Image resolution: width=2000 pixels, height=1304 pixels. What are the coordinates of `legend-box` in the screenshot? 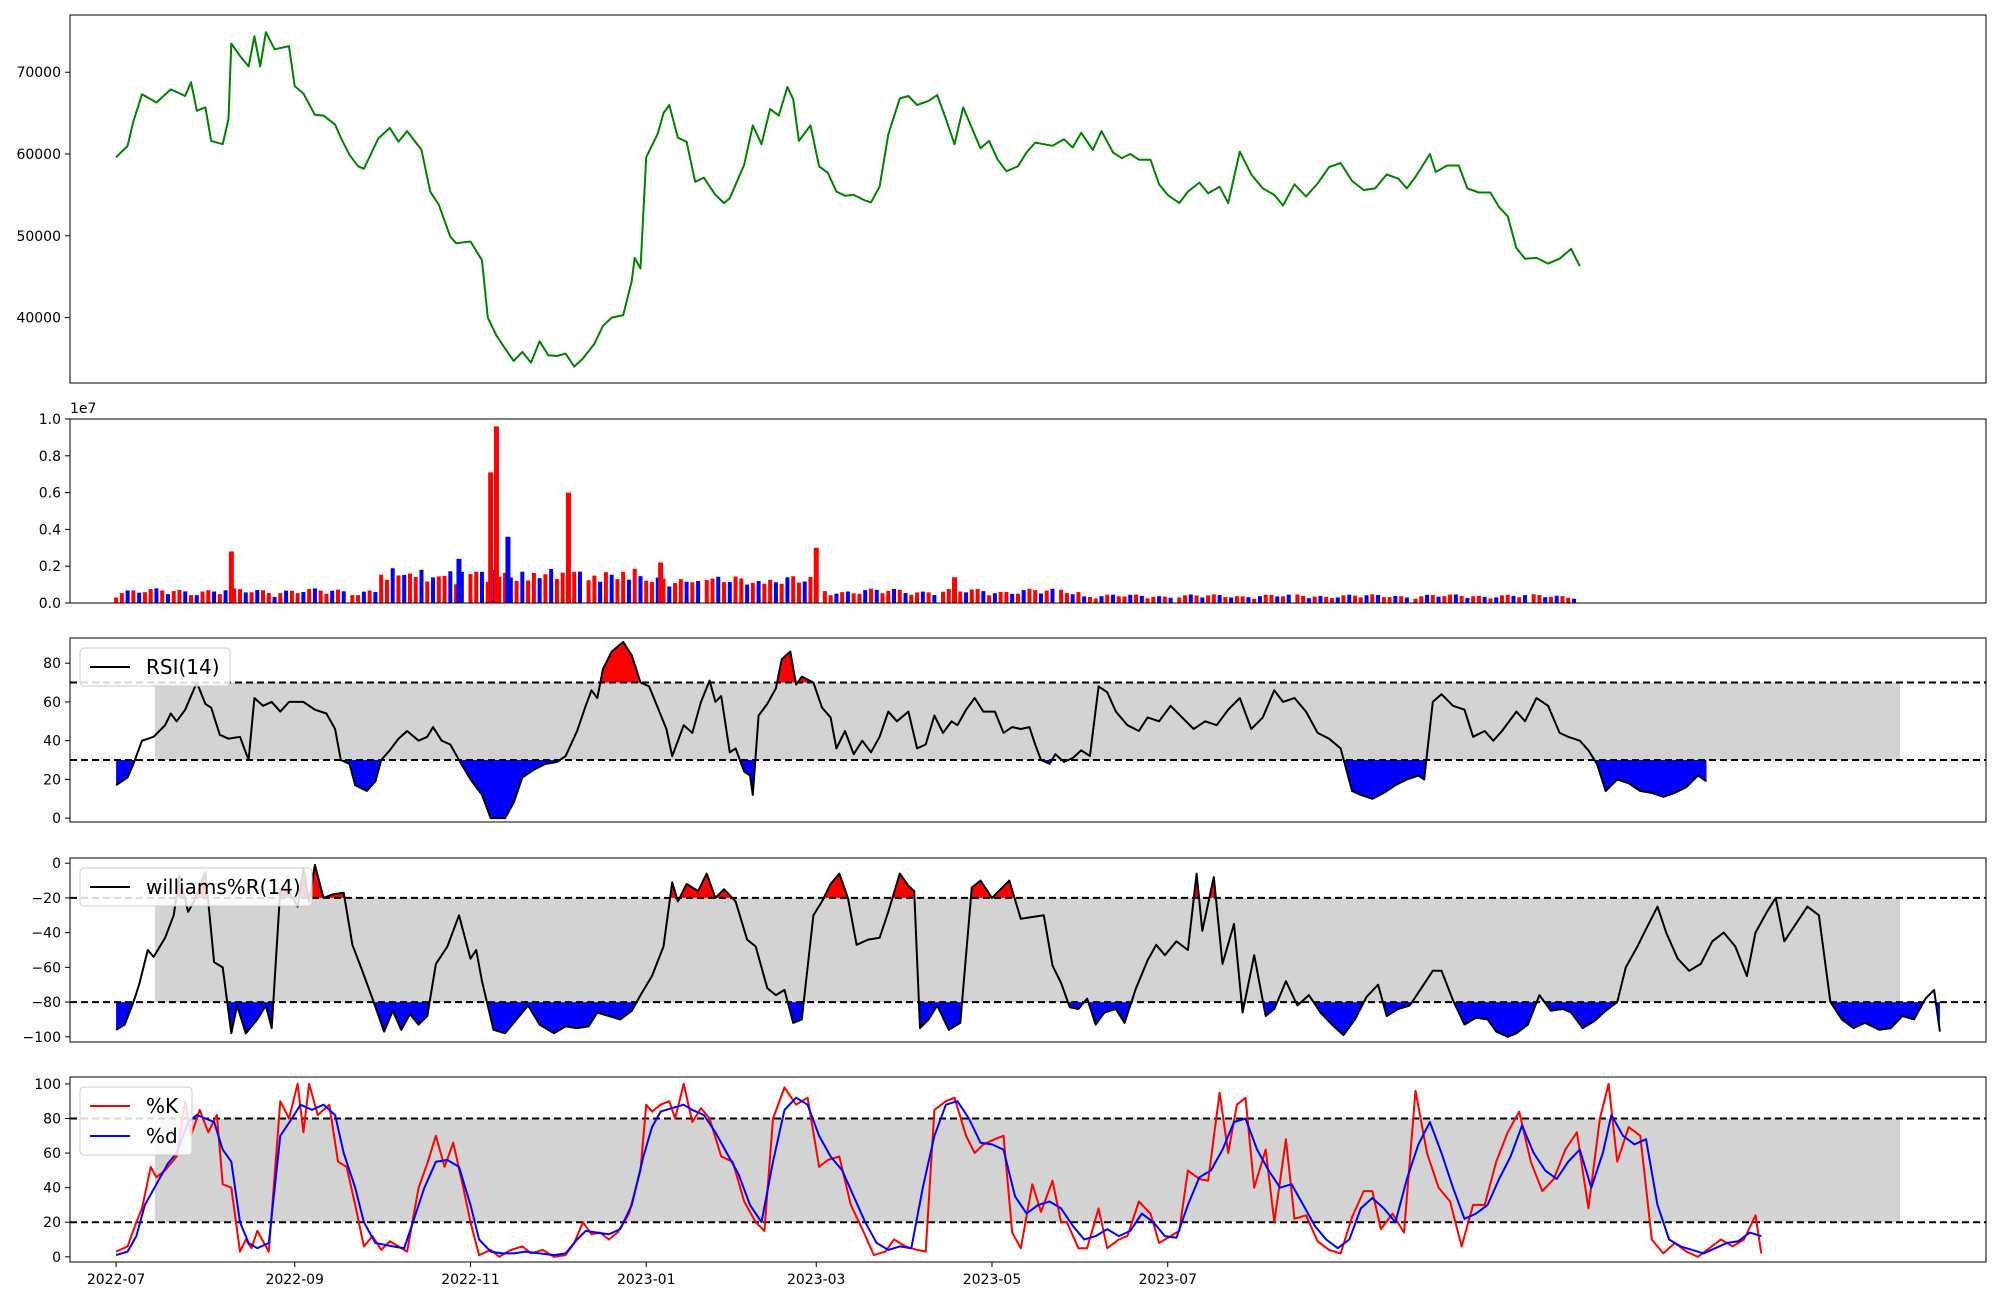 It's located at (136, 1121).